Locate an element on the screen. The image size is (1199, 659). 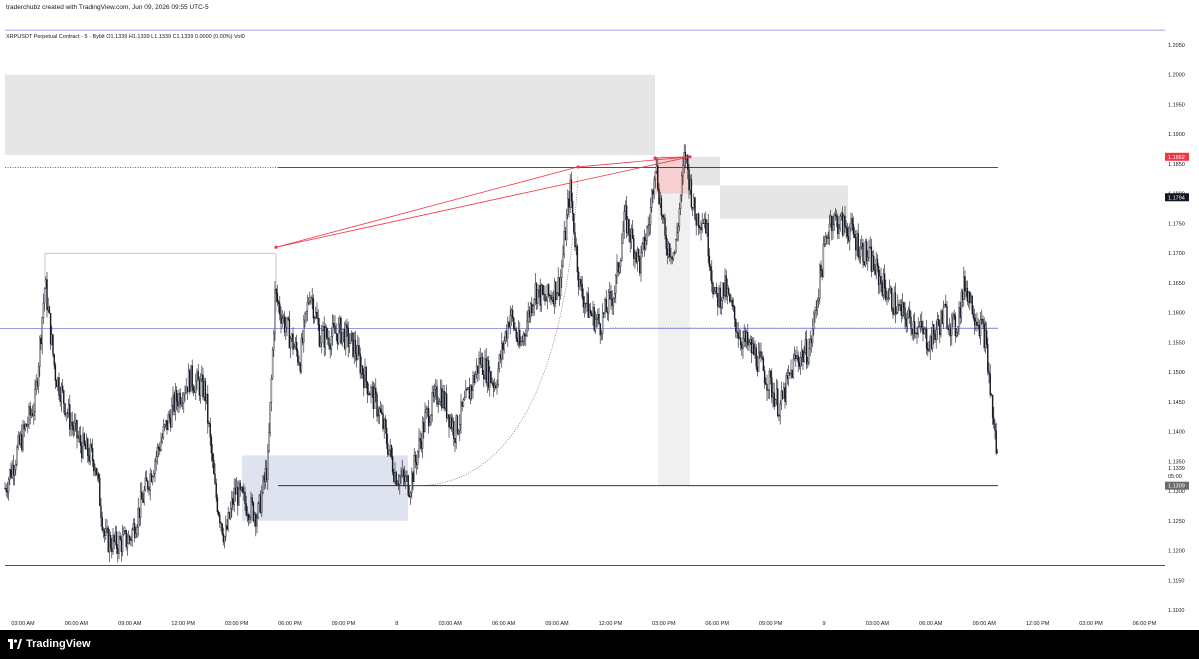
tradingview-logo: TradingView is located at coordinates (49, 644).